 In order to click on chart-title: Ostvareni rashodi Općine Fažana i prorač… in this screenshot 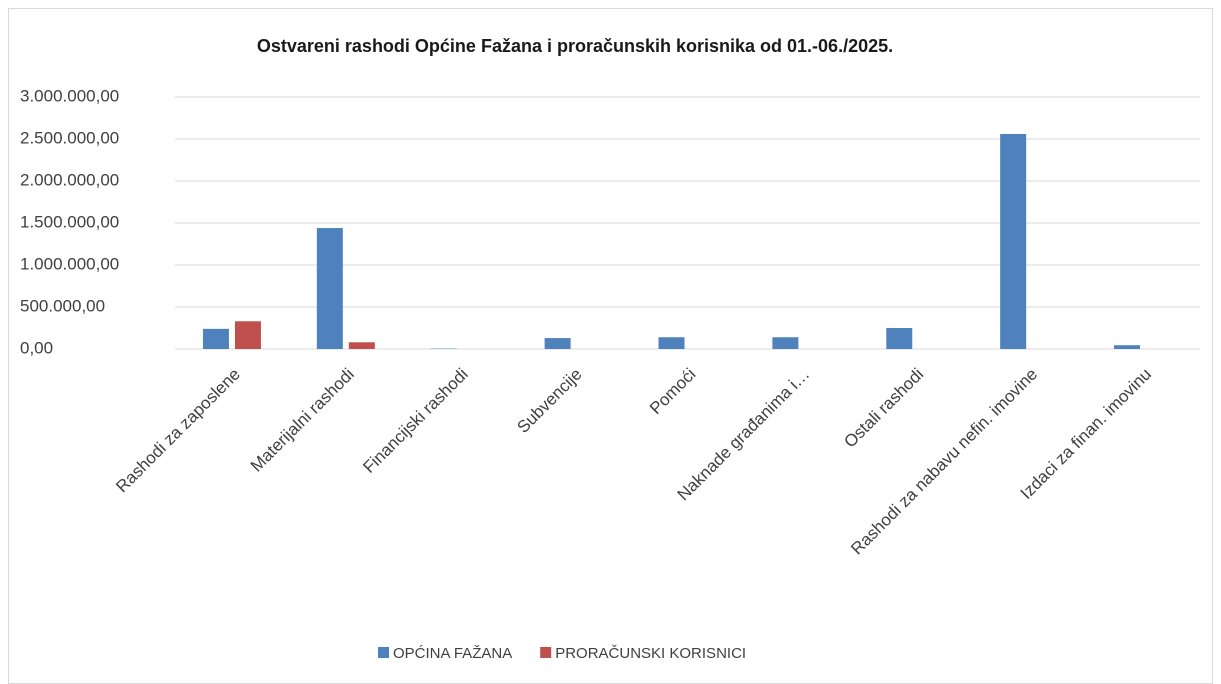, I will do `click(575, 46)`.